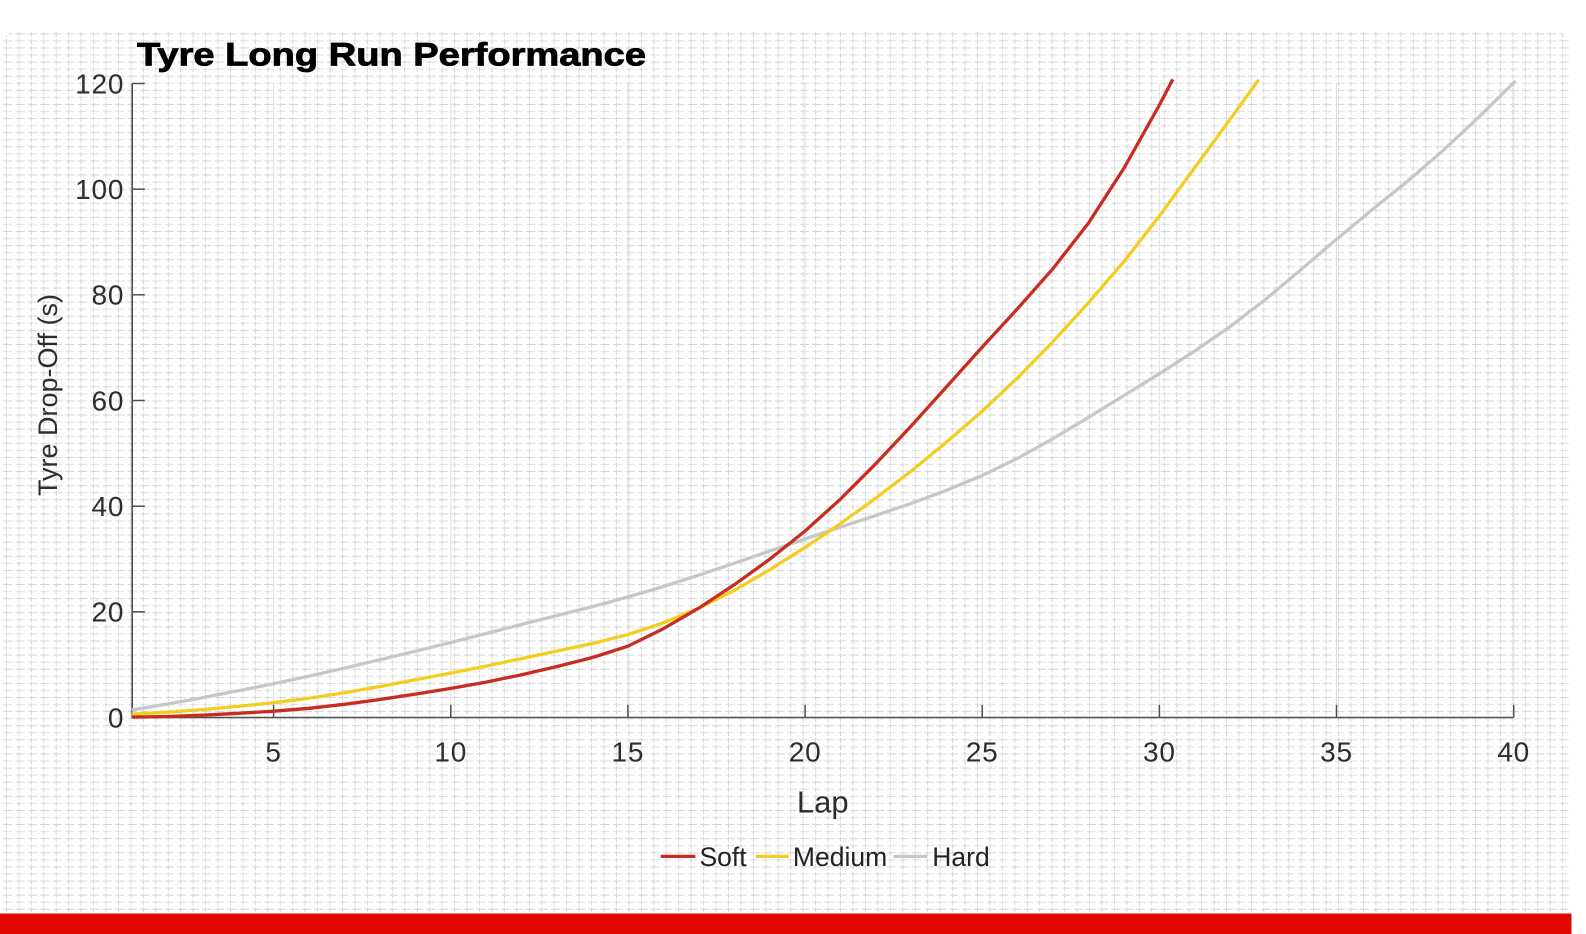 The width and height of the screenshot is (1586, 934). I want to click on svg-text: 0, so click(116, 717).